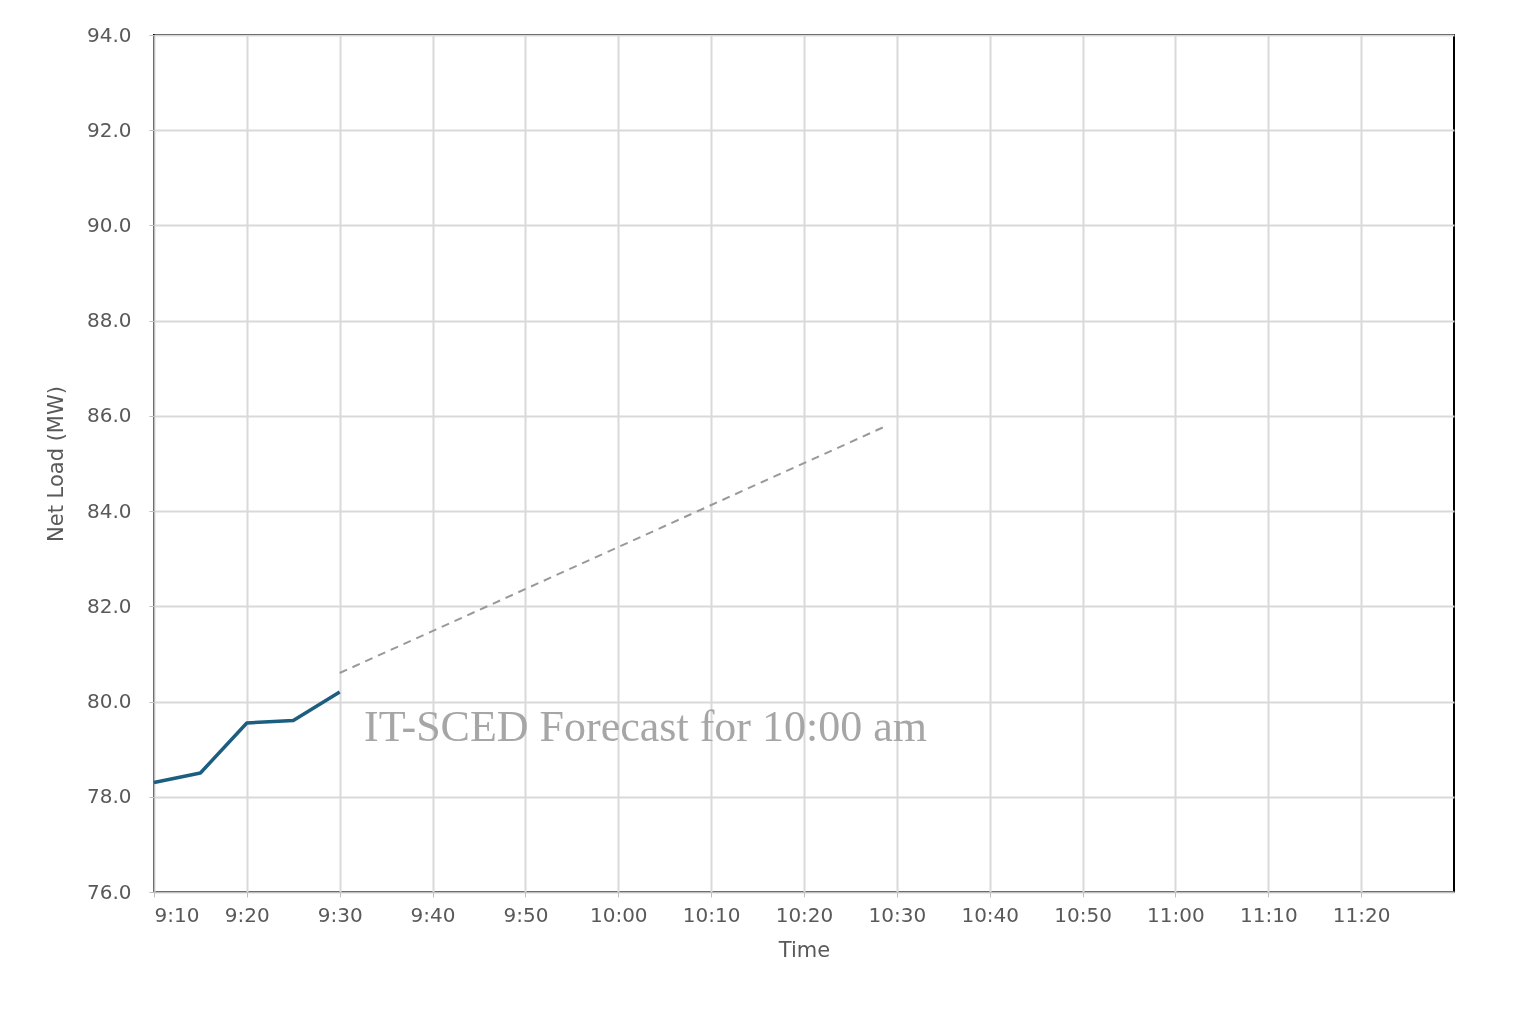  What do you see at coordinates (645, 726) in the screenshot?
I see `annotation: IT-SCED Forecast for 10:00 am` at bounding box center [645, 726].